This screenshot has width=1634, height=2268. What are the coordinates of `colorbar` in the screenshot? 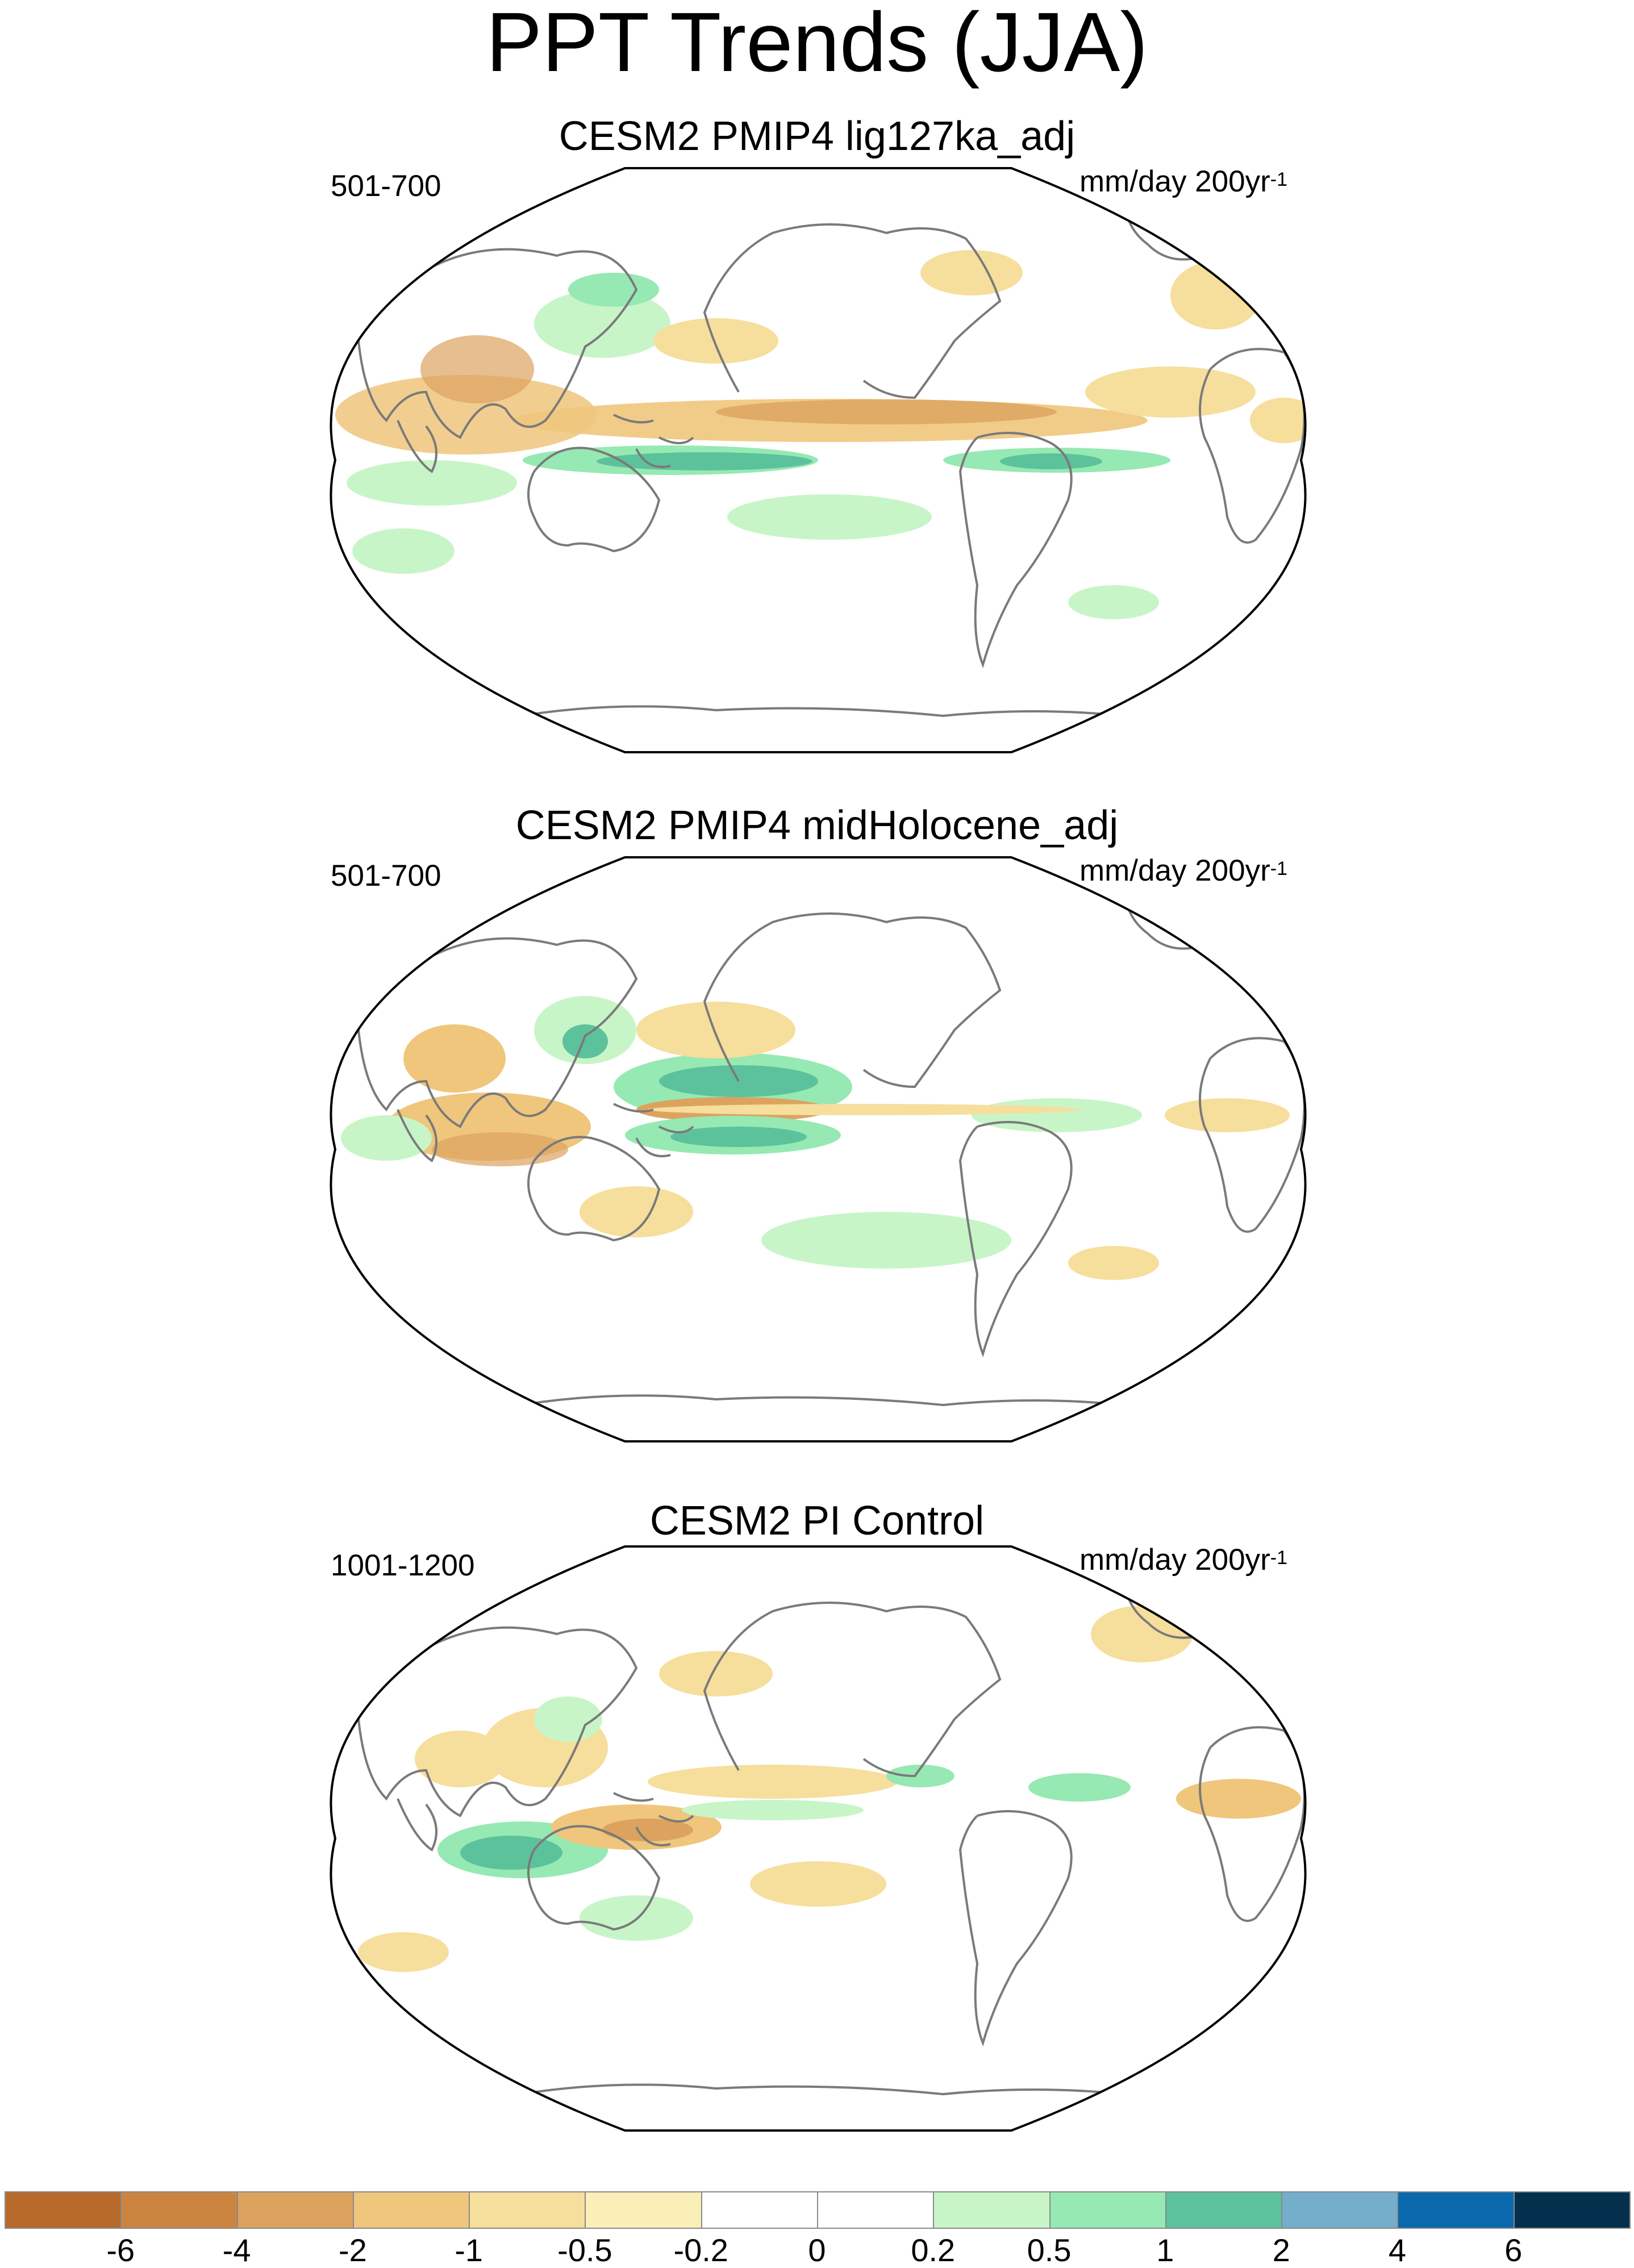 It's located at (818, 2210).